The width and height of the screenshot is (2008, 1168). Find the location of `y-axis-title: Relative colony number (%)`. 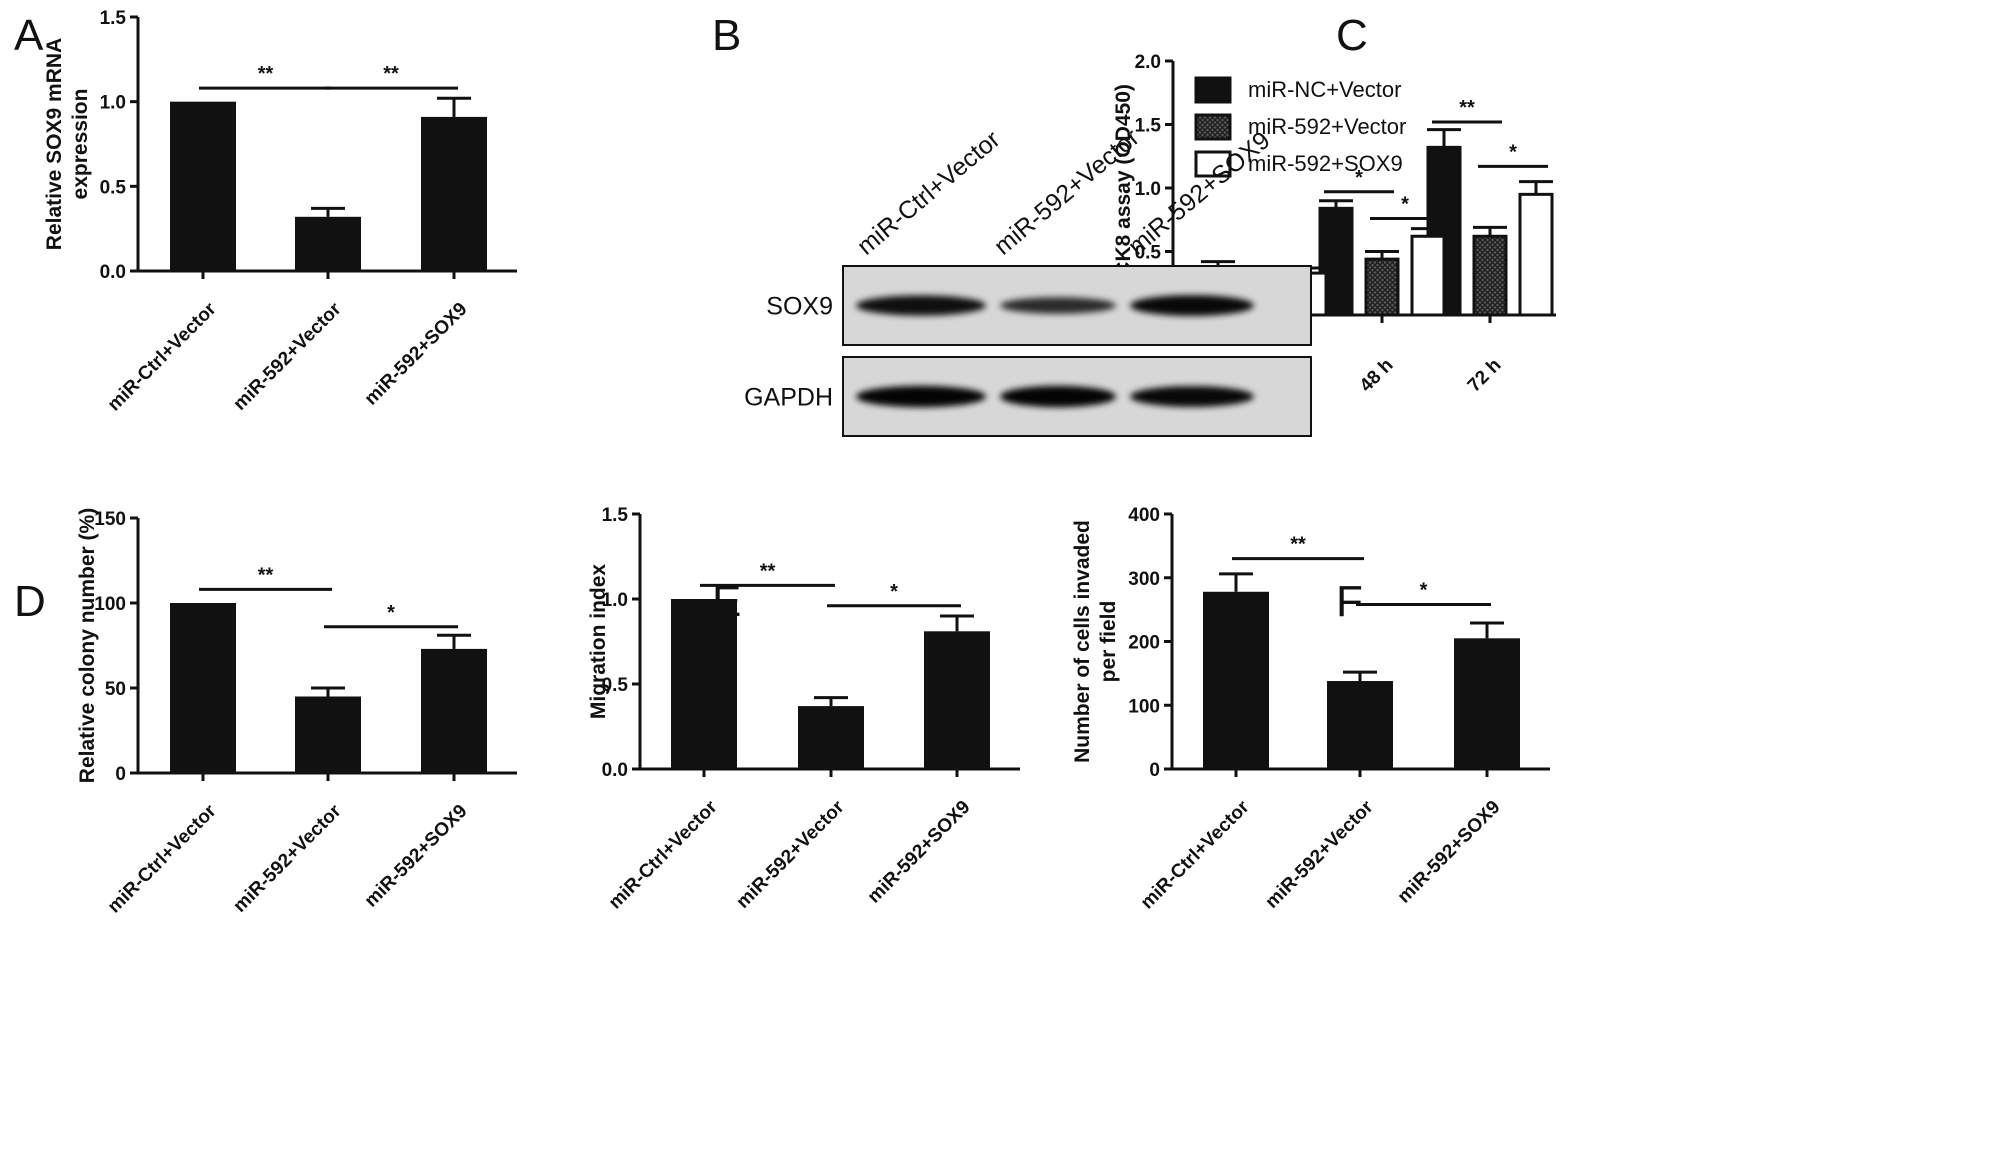

y-axis-title: Relative colony number (%) is located at coordinates (87, 645).